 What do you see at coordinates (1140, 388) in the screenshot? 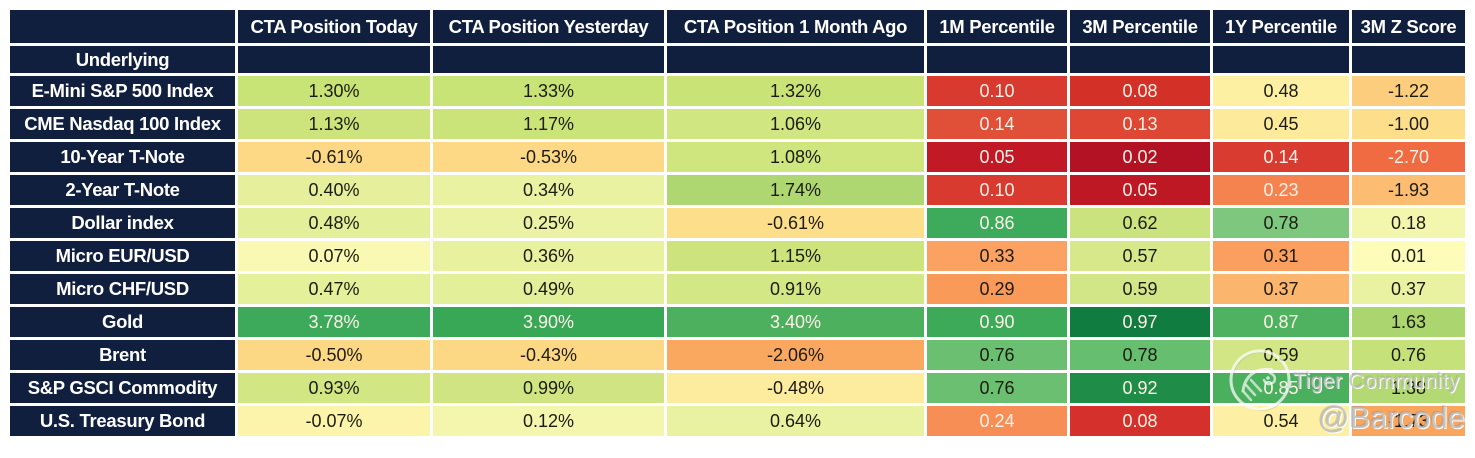
I see `cell: 0.92` at bounding box center [1140, 388].